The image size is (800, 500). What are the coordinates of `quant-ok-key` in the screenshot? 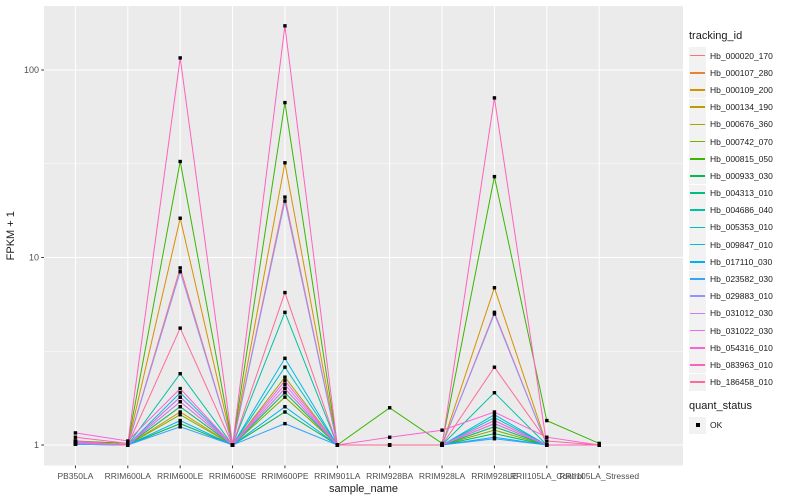 It's located at (697, 425).